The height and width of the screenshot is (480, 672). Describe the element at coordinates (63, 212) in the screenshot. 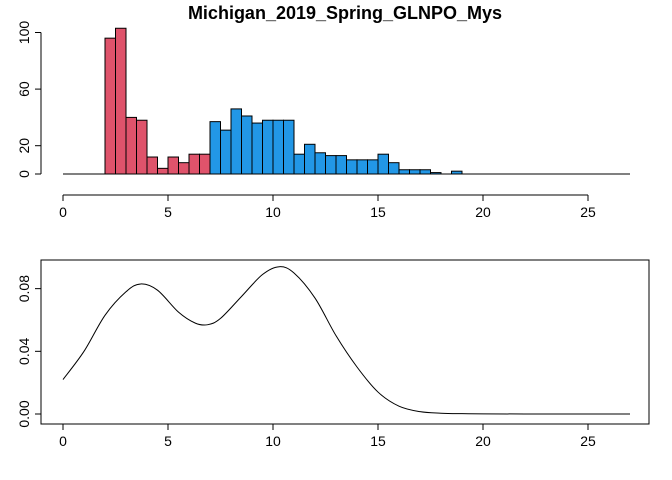

I see `histogram-x-tick-label: 0` at that location.